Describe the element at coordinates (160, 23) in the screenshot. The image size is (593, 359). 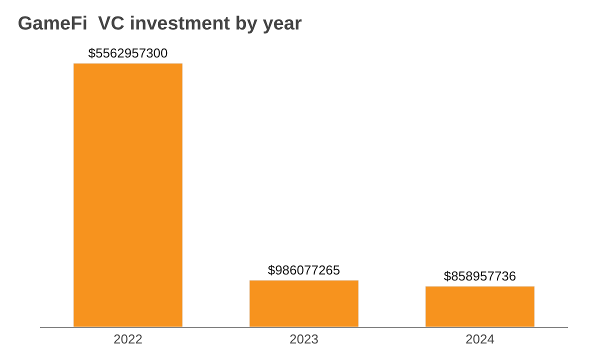
I see `chart-title: GameFi VC investment by year` at that location.